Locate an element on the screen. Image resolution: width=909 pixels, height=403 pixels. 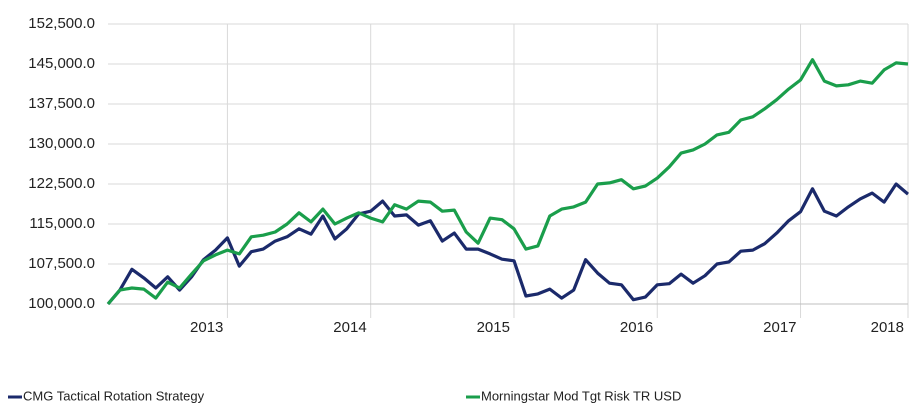
y-tick-label: 115,000.0 is located at coordinates (62, 223).